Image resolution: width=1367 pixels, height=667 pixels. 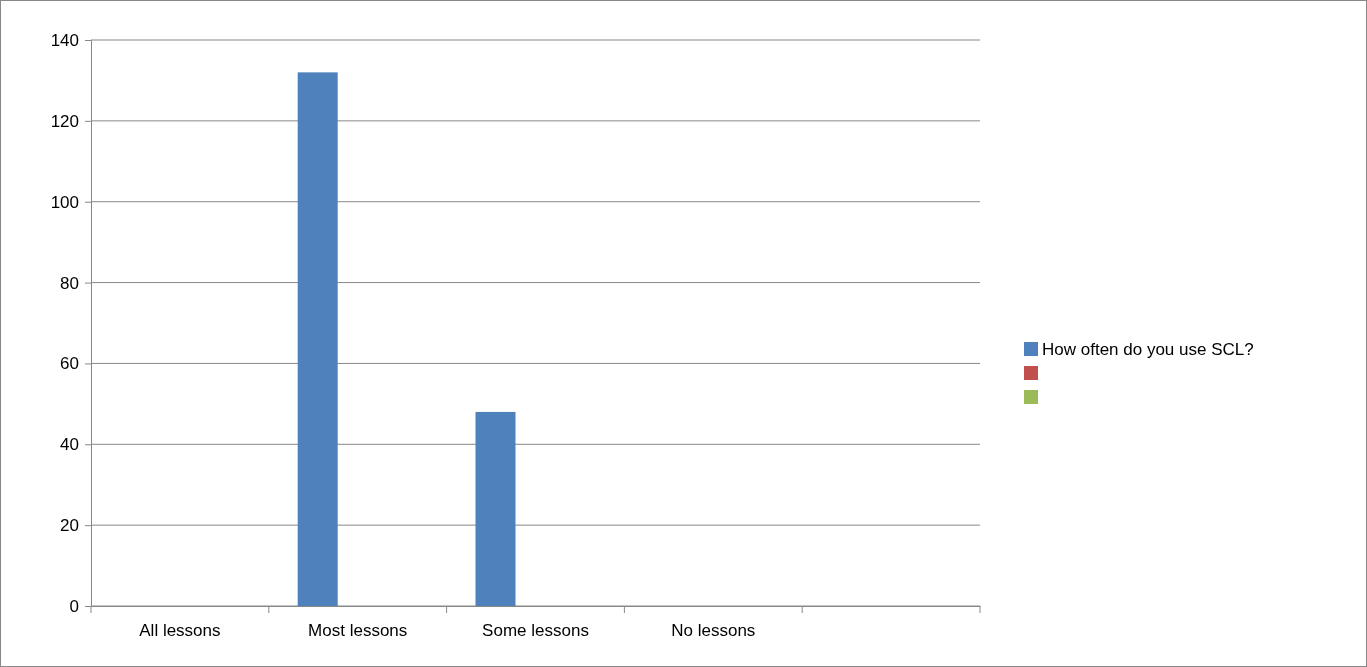 What do you see at coordinates (713, 631) in the screenshot?
I see `x-tick-label: No lessons` at bounding box center [713, 631].